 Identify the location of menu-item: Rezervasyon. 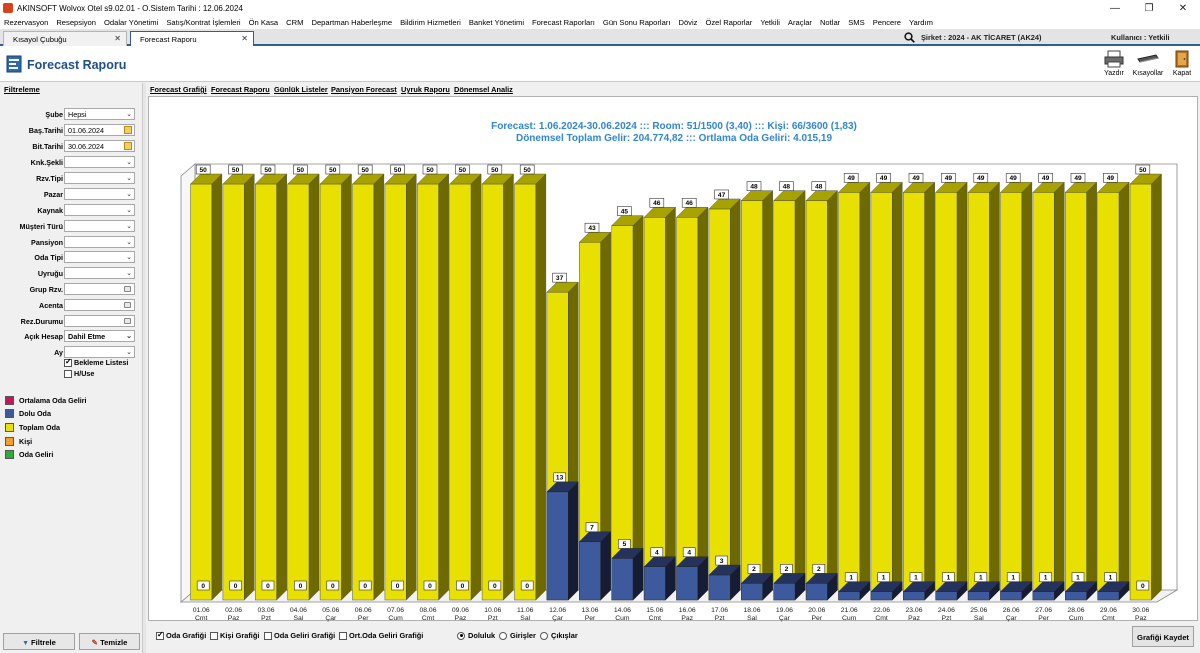
(26, 22).